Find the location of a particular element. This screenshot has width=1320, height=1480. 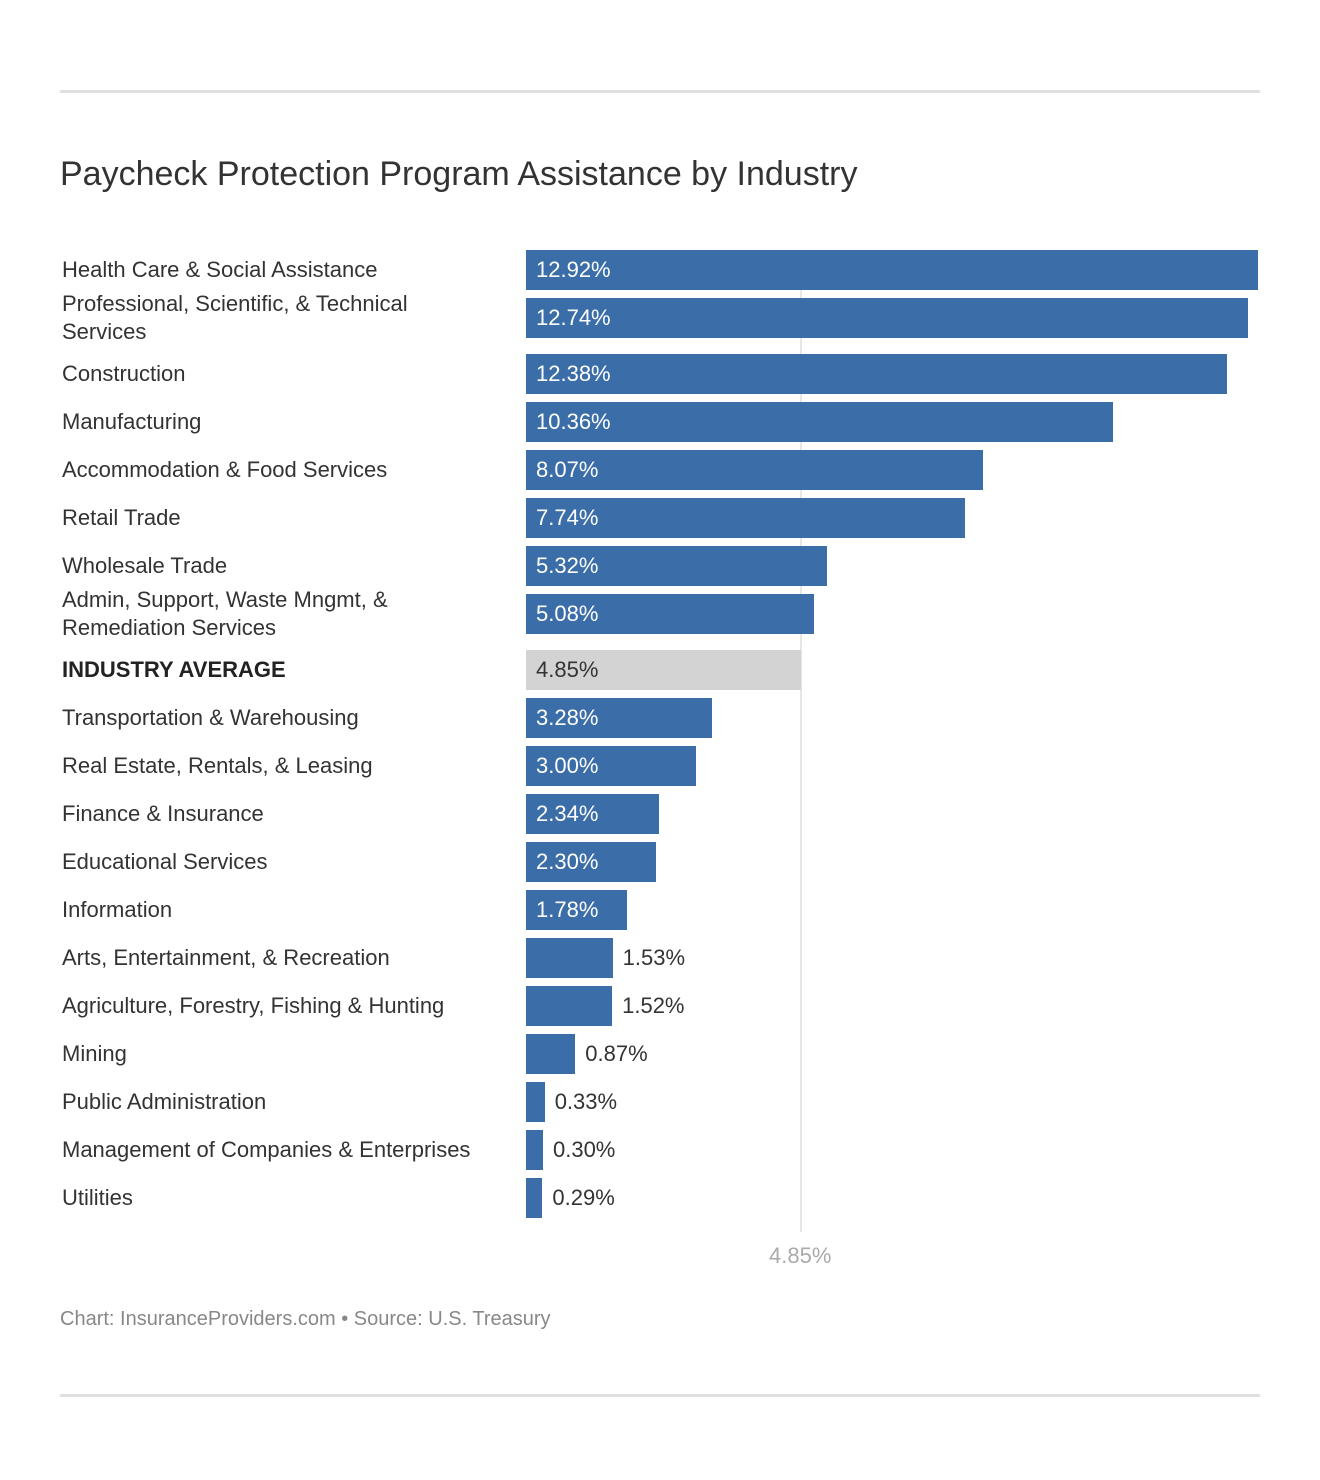

value-label: 0.33% is located at coordinates (586, 1101).